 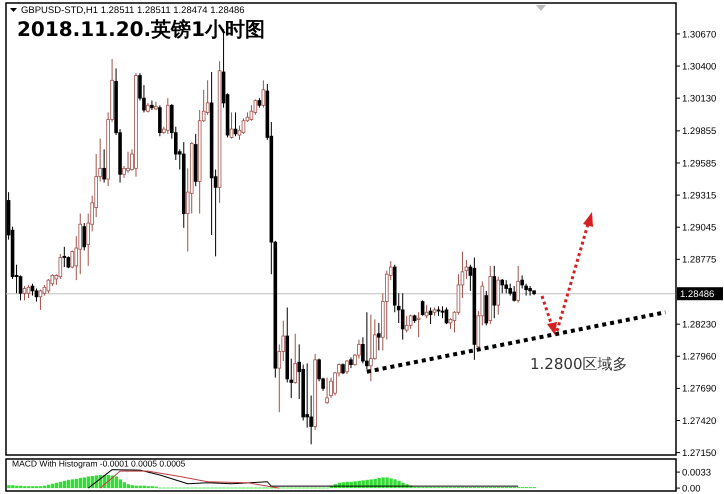 What do you see at coordinates (699, 98) in the screenshot?
I see `y-tick-label: 1.30130` at bounding box center [699, 98].